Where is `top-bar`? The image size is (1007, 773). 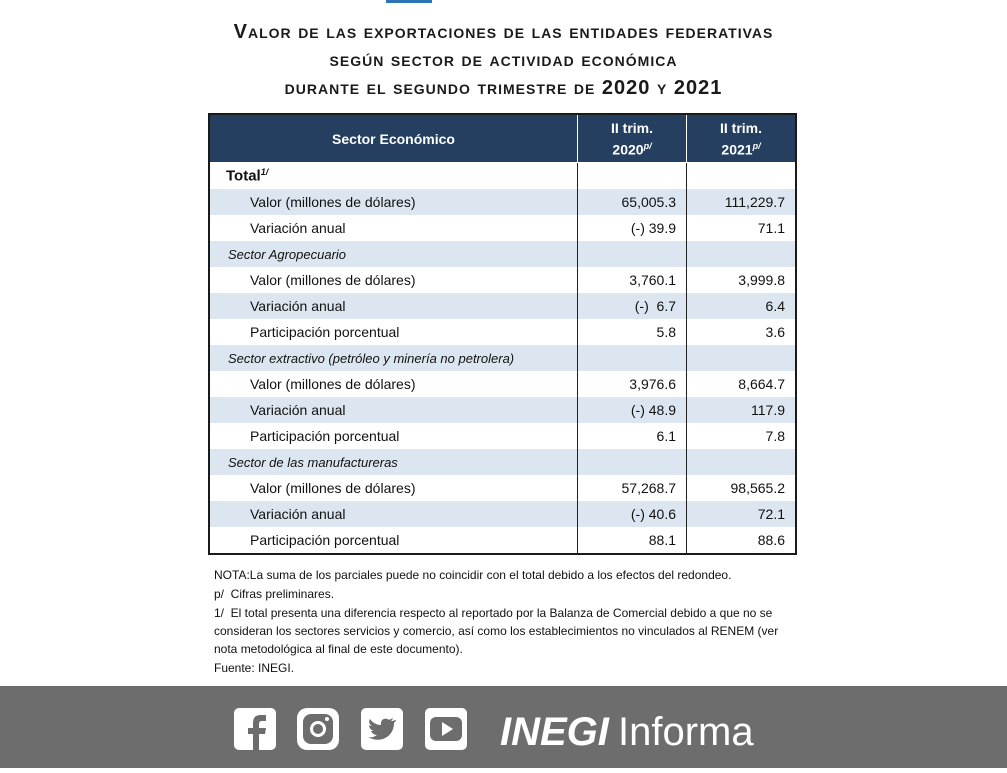
top-bar is located at coordinates (409, 1).